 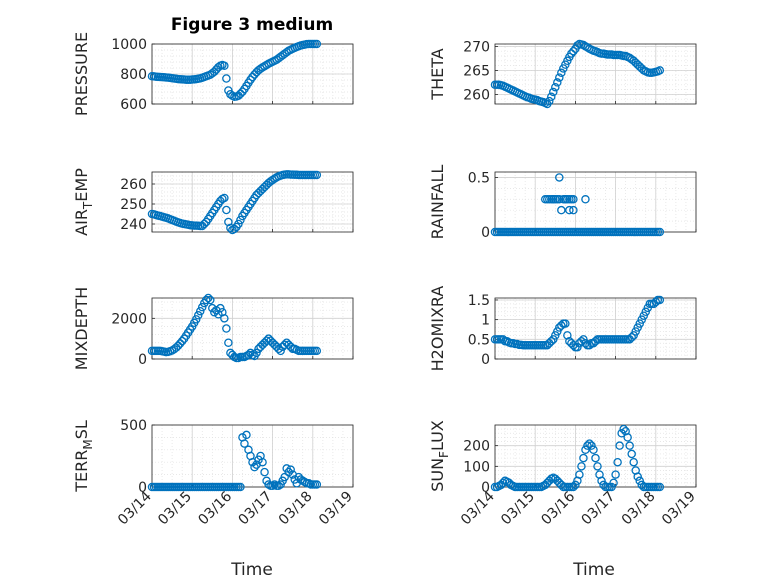 I want to click on y-tick-label: 800, so click(x=133, y=75).